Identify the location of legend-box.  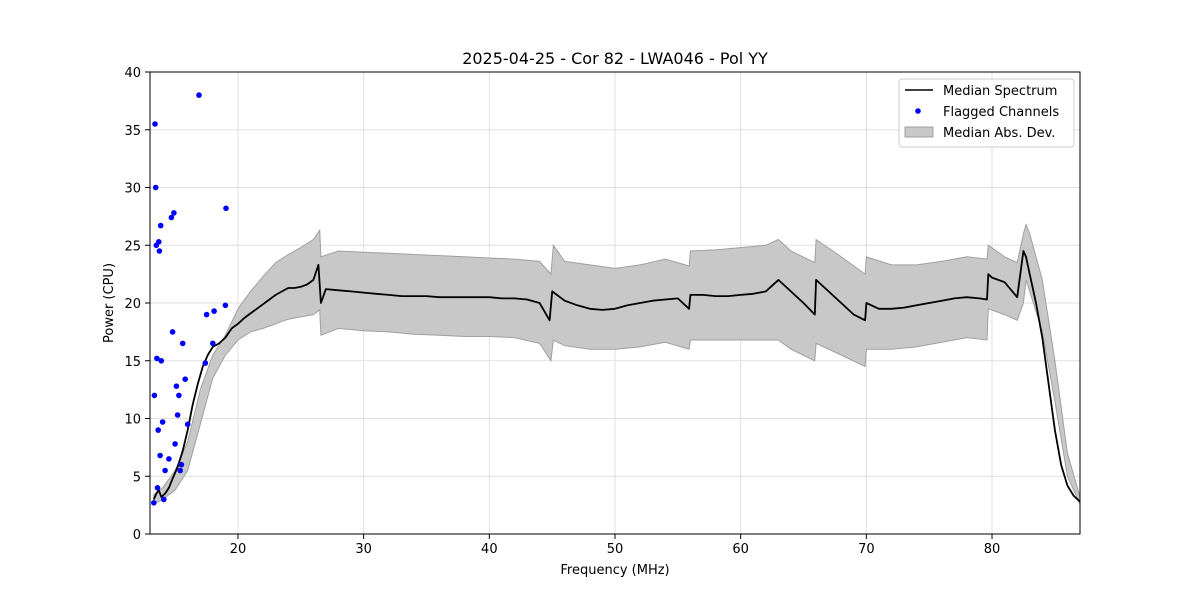
(986, 113).